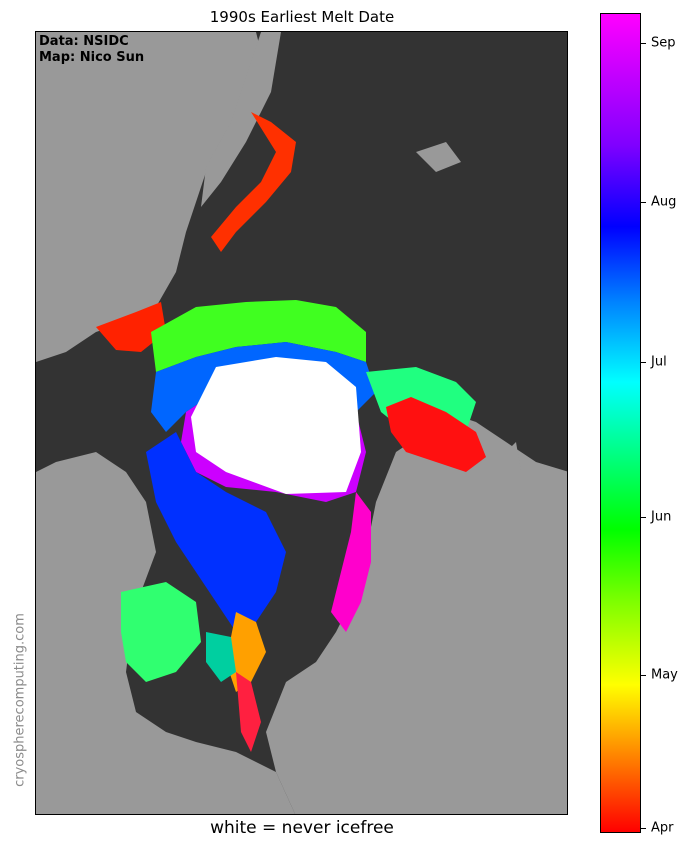  Describe the element at coordinates (84, 41) in the screenshot. I see `data-source-credit: Data: NSIDC` at that location.